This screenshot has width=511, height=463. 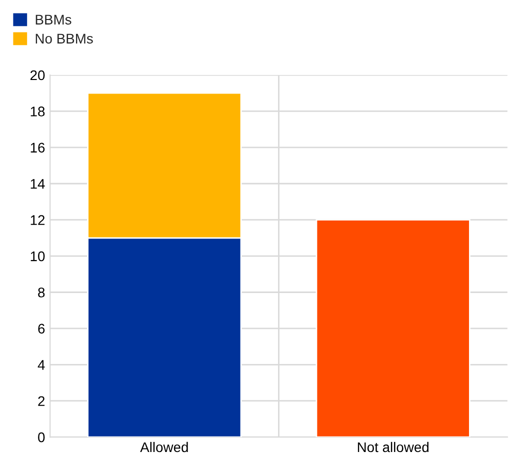 What do you see at coordinates (54, 19) in the screenshot?
I see `legend-label: BBMs` at bounding box center [54, 19].